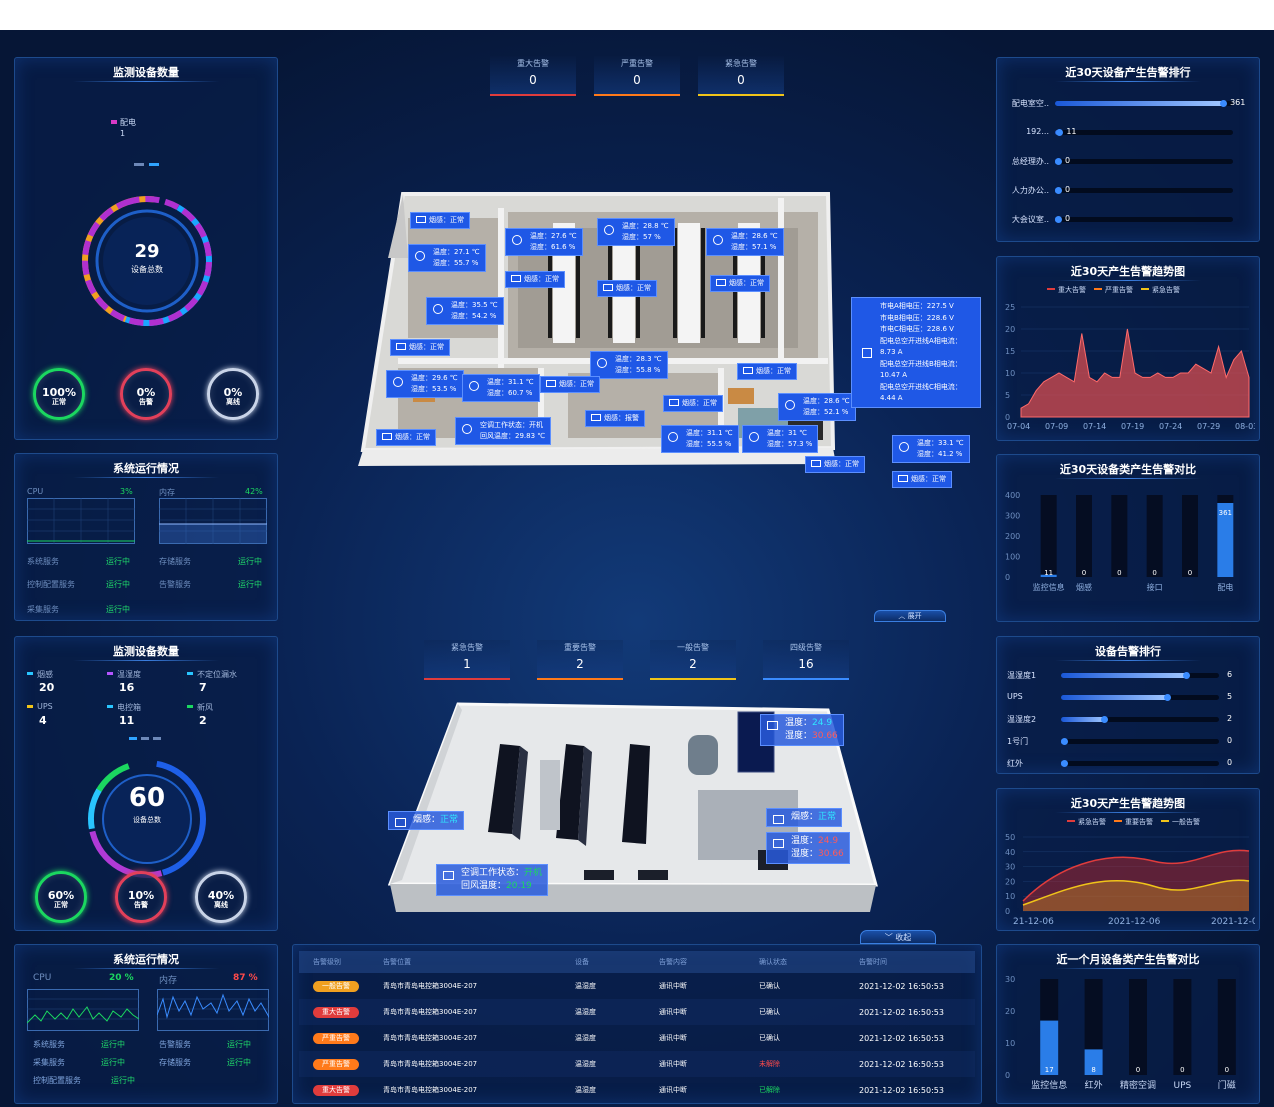 This screenshot has height=1107, width=1274. What do you see at coordinates (61, 897) in the screenshot?
I see `status-circle: 60% 正常` at bounding box center [61, 897].